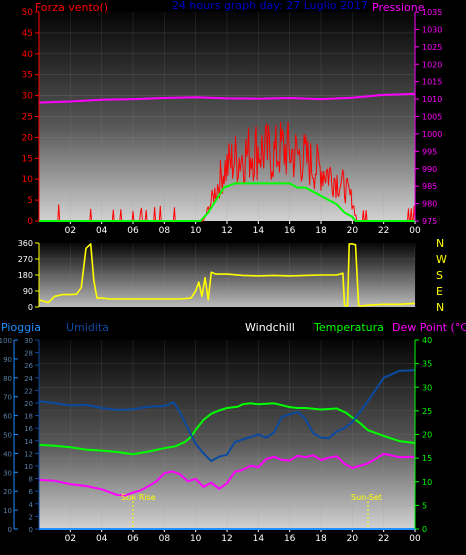 Image resolution: width=466 pixels, height=555 pixels. What do you see at coordinates (429, 151) in the screenshot?
I see `pressure-y-tick-label: 995` at bounding box center [429, 151].